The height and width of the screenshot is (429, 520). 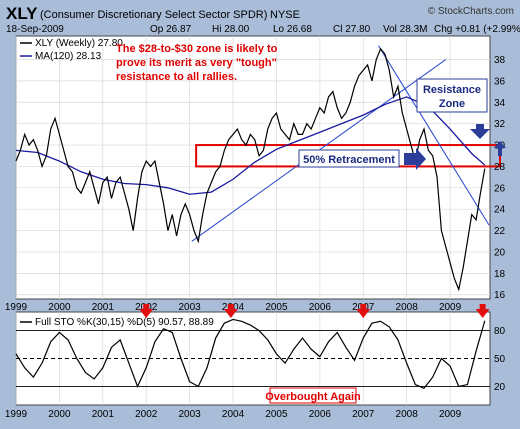 What do you see at coordinates (16, 414) in the screenshot?
I see `sto-year-tick-label: 1999` at bounding box center [16, 414].